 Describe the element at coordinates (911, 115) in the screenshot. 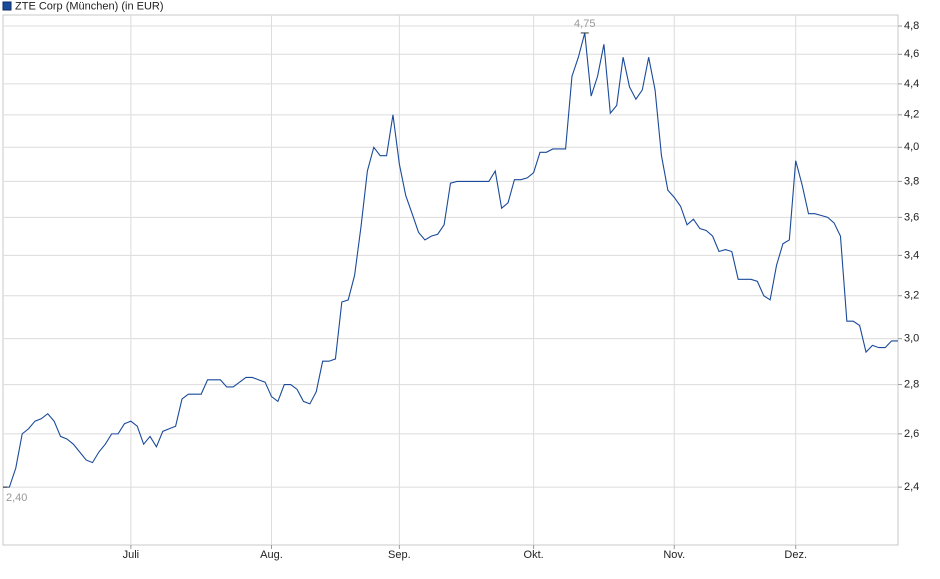

I see `y-tick-label: 4,2` at that location.